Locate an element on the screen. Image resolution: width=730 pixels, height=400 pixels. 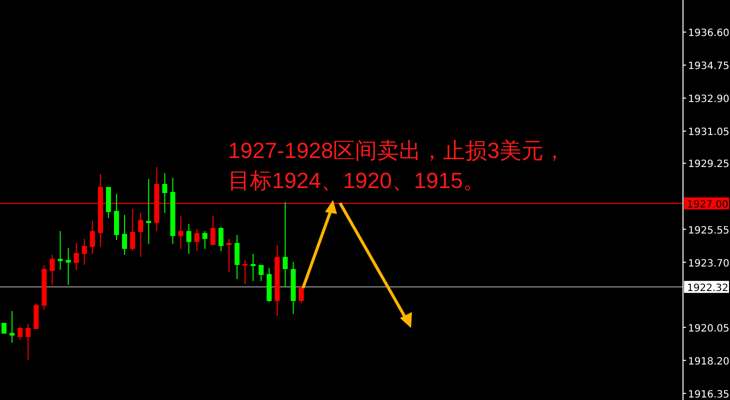
ref-line-label: 1927.00 is located at coordinates (707, 204).